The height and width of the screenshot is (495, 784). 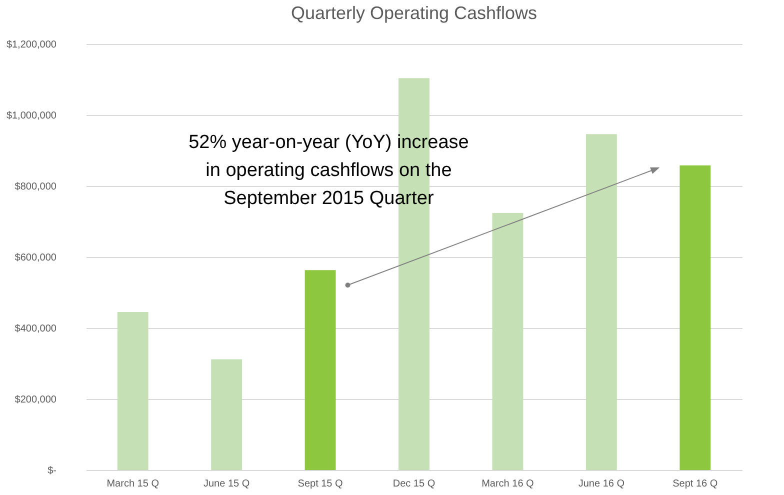 What do you see at coordinates (35, 187) in the screenshot?
I see `y-tick-label: $800,000` at bounding box center [35, 187].